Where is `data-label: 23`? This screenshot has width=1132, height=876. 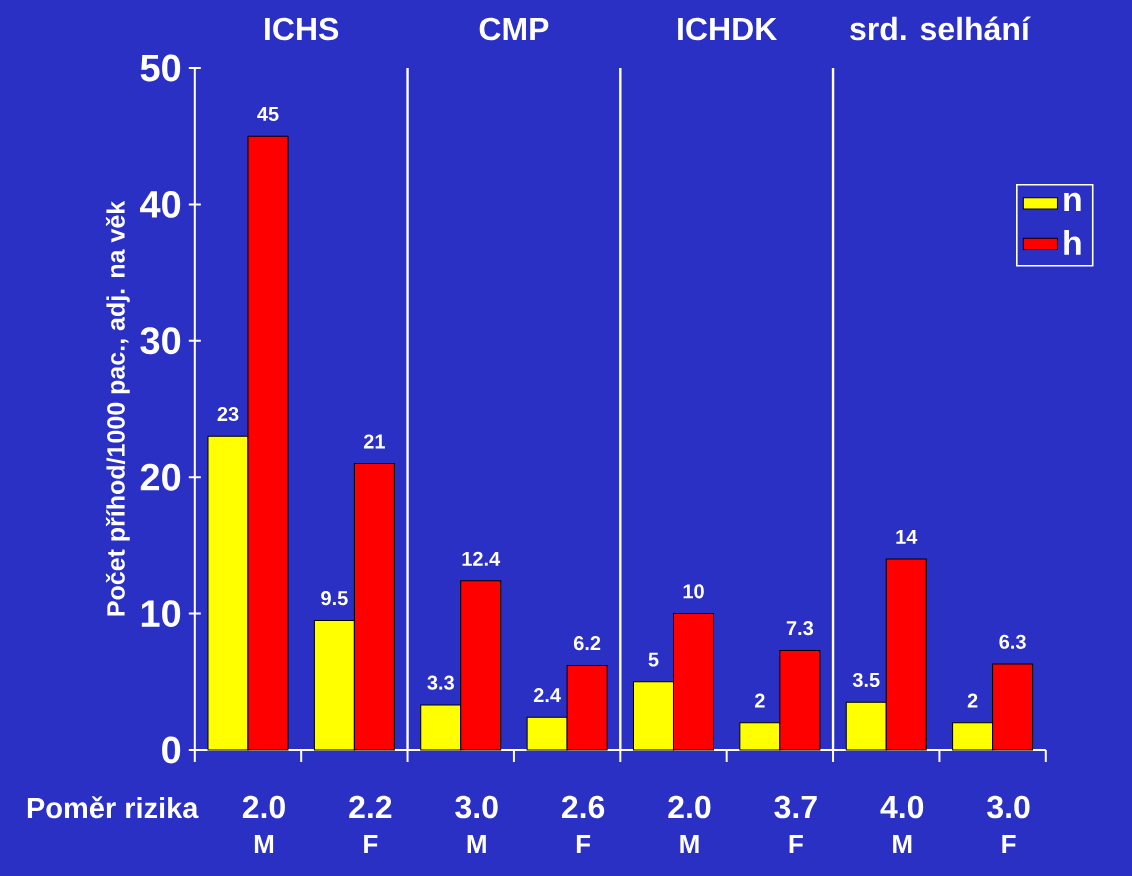
data-label: 23 is located at coordinates (228, 414).